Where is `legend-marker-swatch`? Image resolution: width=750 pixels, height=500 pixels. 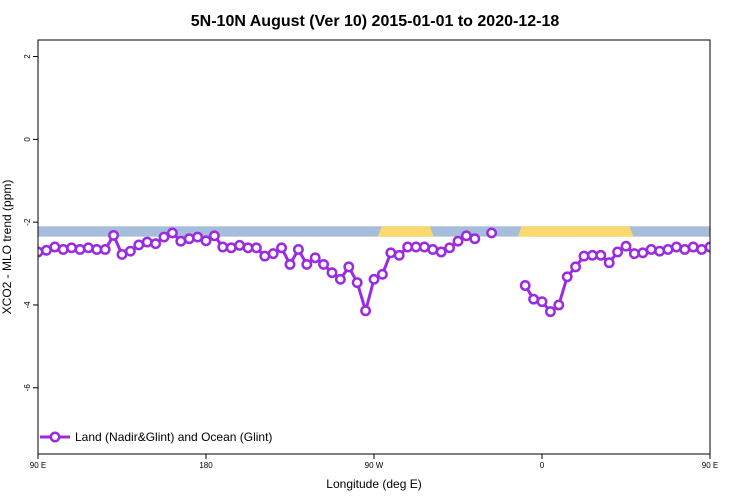
legend-marker-swatch is located at coordinates (55, 437).